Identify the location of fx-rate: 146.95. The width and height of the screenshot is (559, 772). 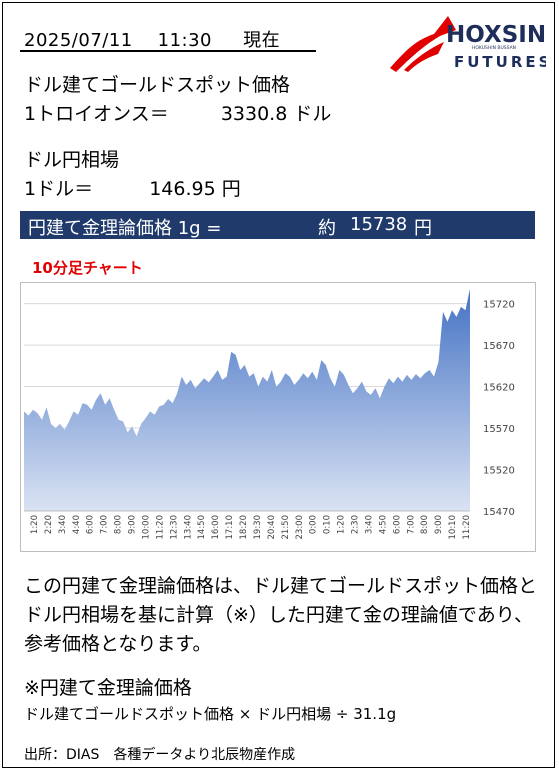
(182, 189).